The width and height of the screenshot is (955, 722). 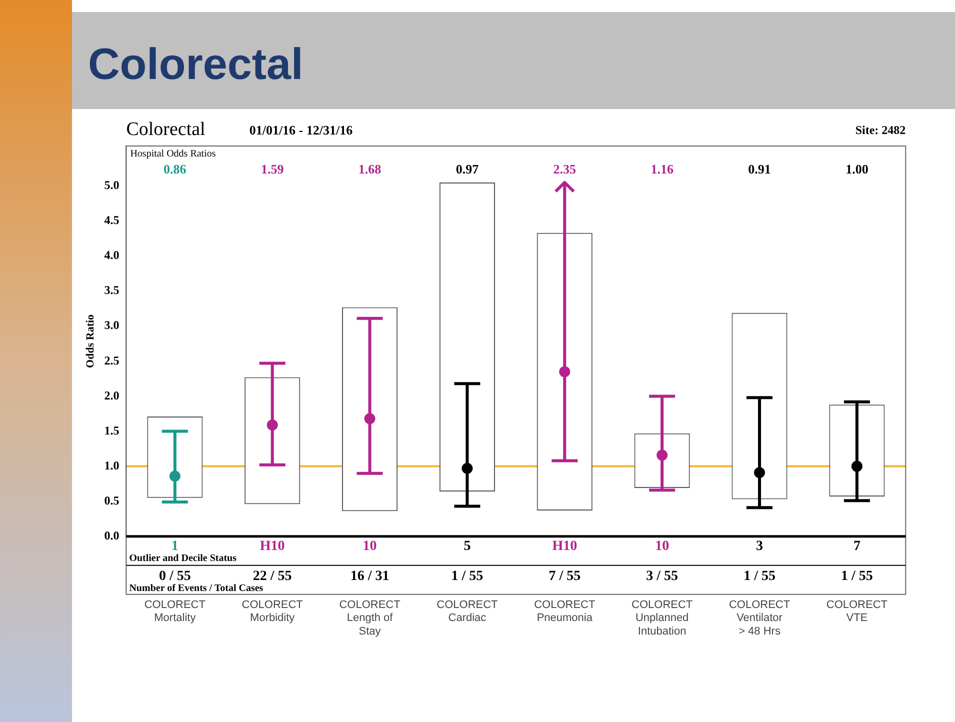 What do you see at coordinates (196, 588) in the screenshot?
I see `text: Number of Events / Total Cases` at bounding box center [196, 588].